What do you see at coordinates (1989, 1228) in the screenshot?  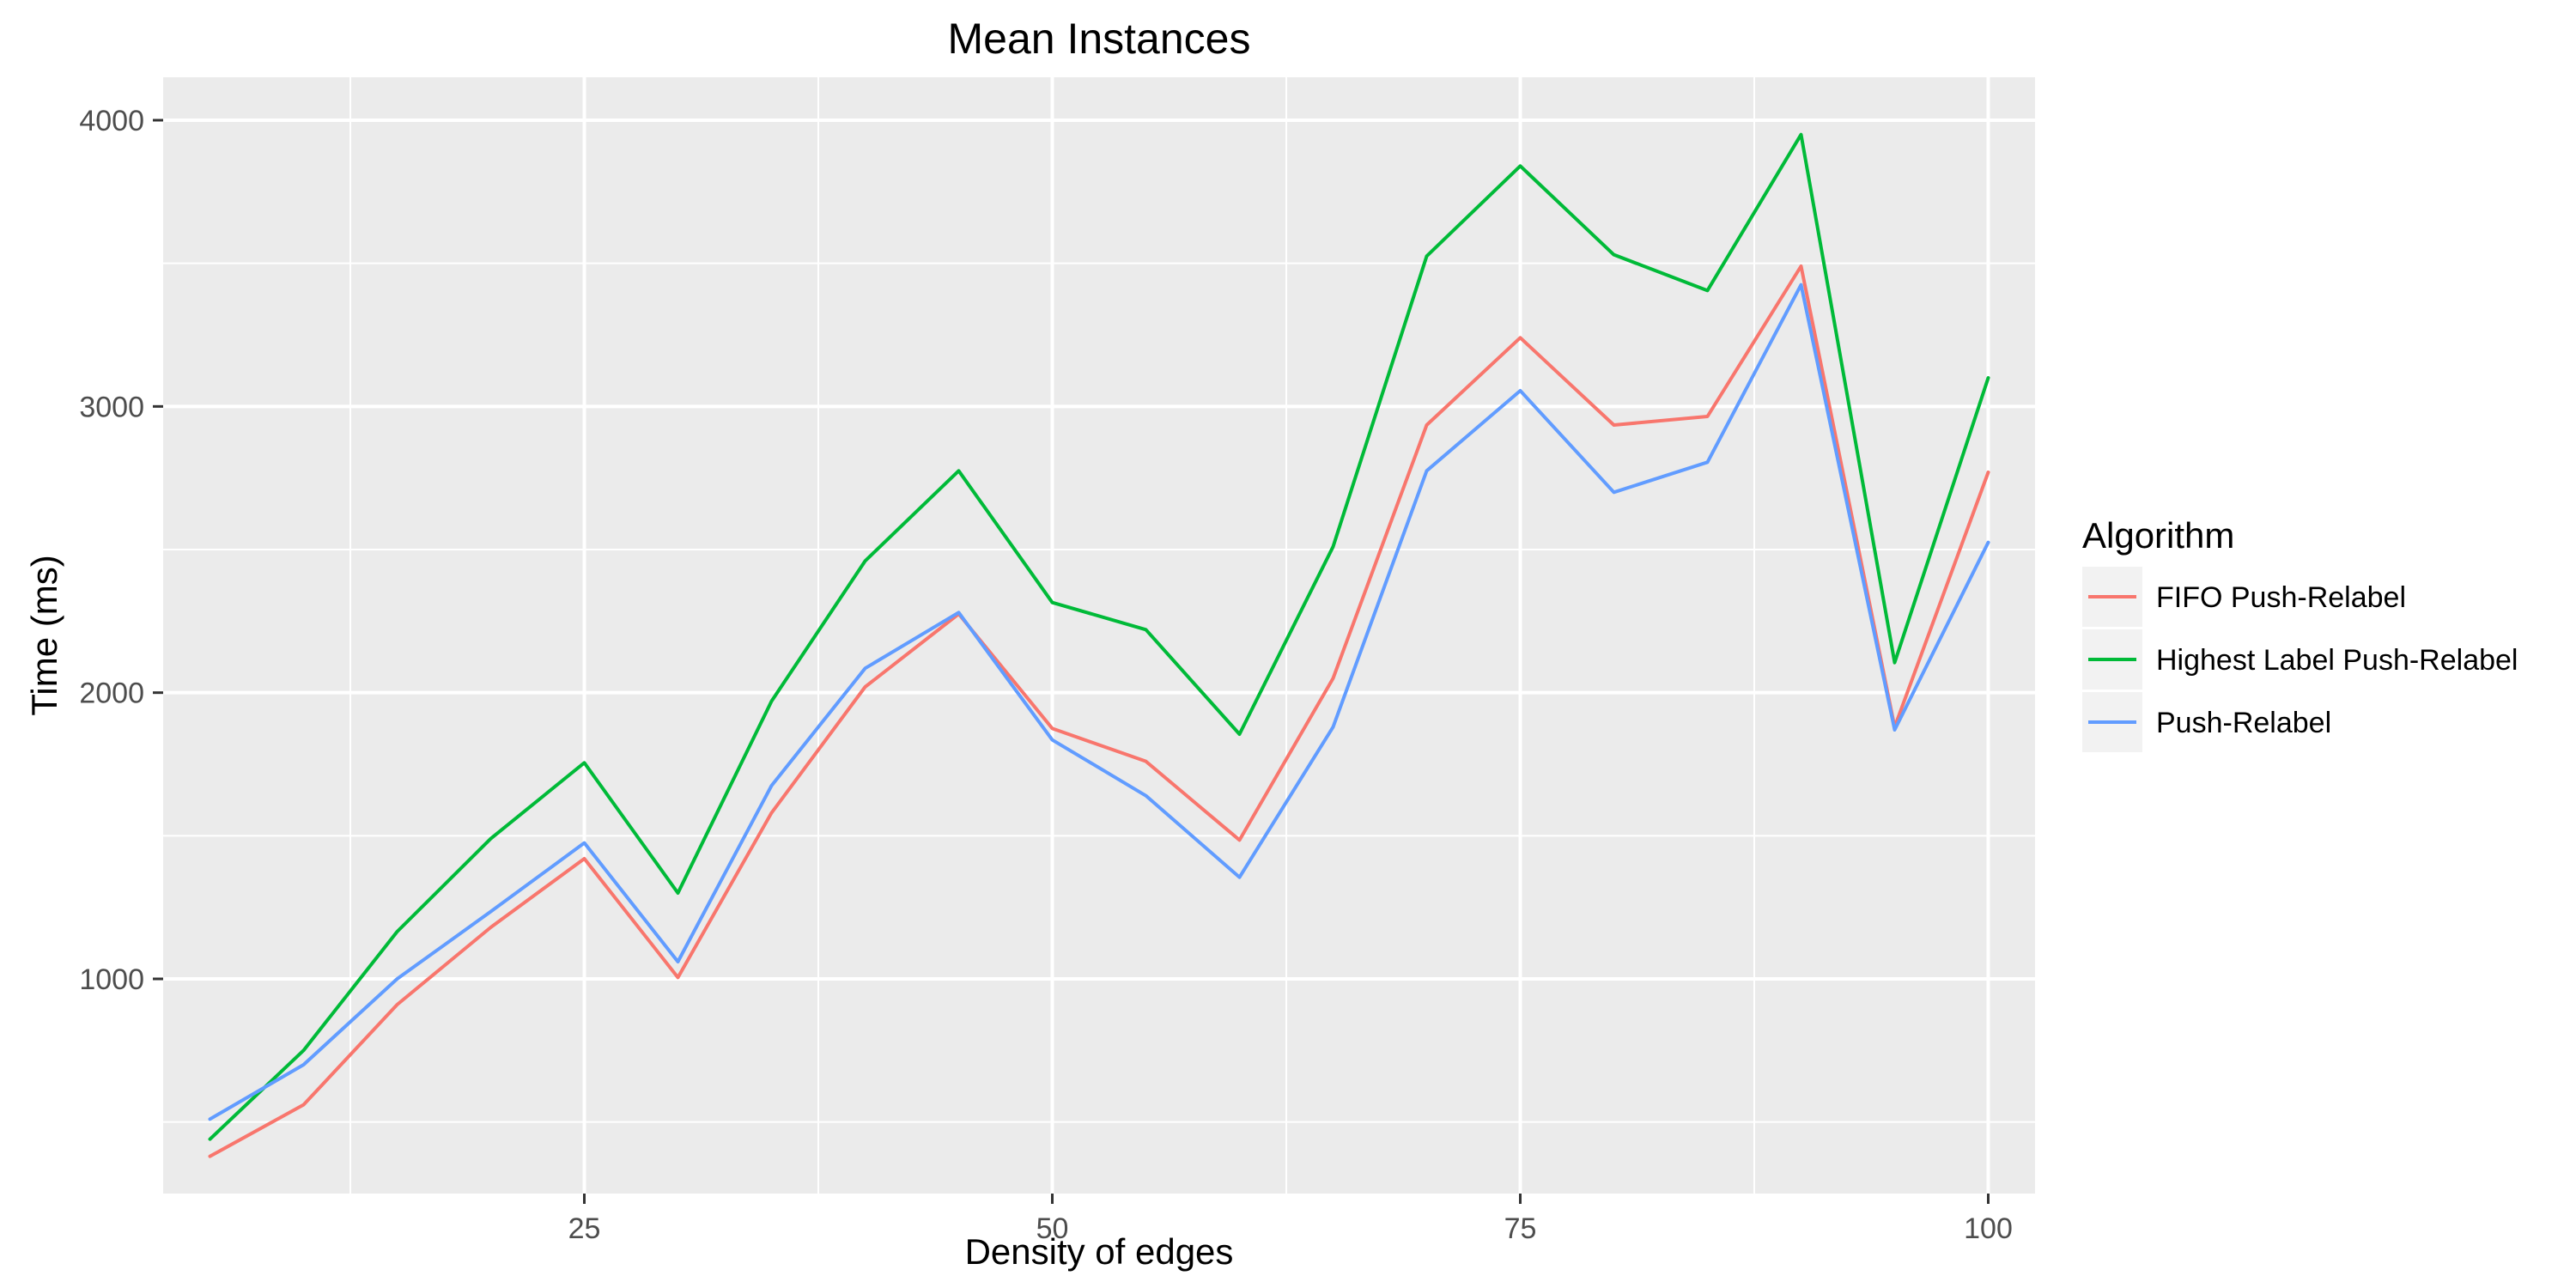 I see `x-tick-label: 100` at bounding box center [1989, 1228].